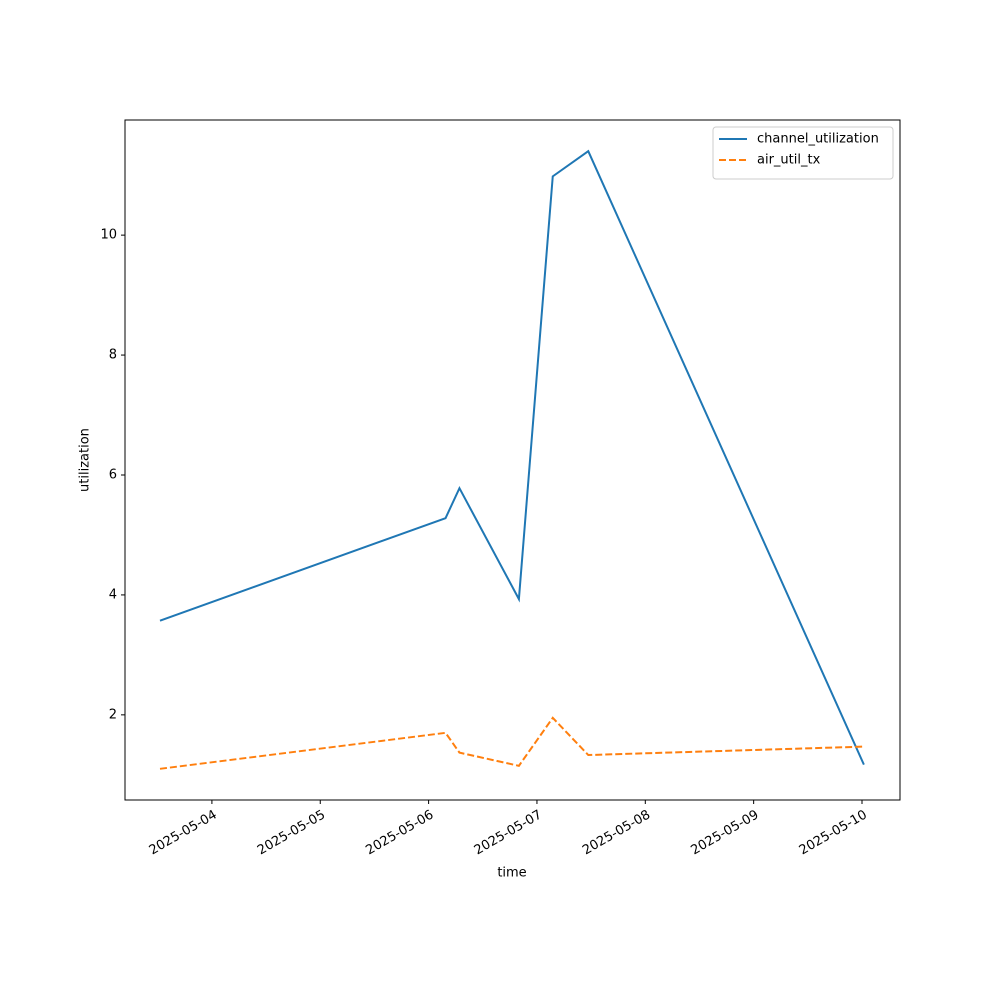 This screenshot has width=1000, height=1000. What do you see at coordinates (508, 833) in the screenshot?
I see `x-tick-label: 2025-05-07` at bounding box center [508, 833].